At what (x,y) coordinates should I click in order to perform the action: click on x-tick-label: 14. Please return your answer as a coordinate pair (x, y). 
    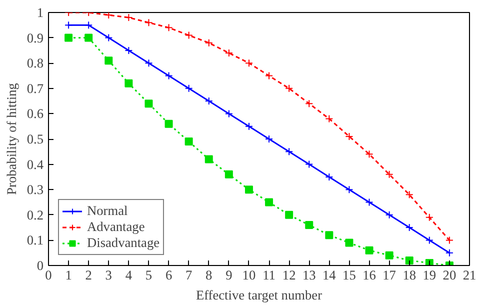
    Looking at the image, I should click on (329, 275).